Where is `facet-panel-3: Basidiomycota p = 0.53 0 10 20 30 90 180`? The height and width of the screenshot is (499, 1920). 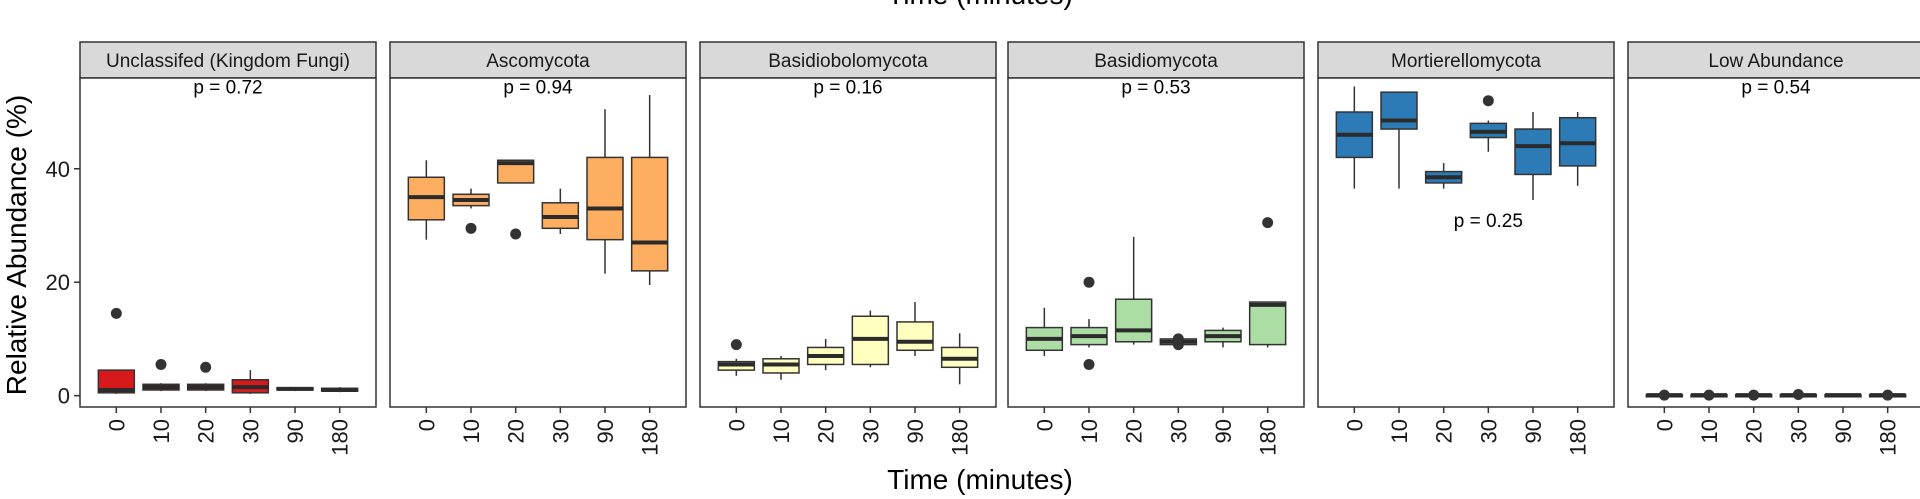
facet-panel-3: Basidiomycota p = 0.53 0 10 20 30 90 180 is located at coordinates (1156, 248).